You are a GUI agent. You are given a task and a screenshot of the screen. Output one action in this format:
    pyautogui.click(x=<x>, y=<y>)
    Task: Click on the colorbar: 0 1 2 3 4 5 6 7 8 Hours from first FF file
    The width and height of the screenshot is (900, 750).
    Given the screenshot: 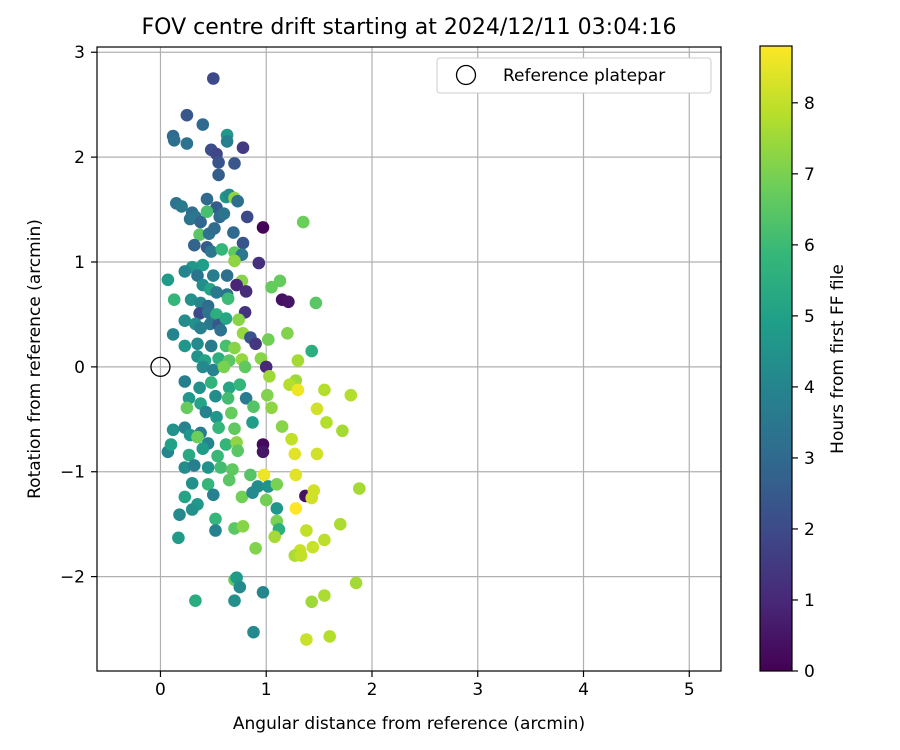 What is the action you would take?
    pyautogui.click(x=803, y=363)
    